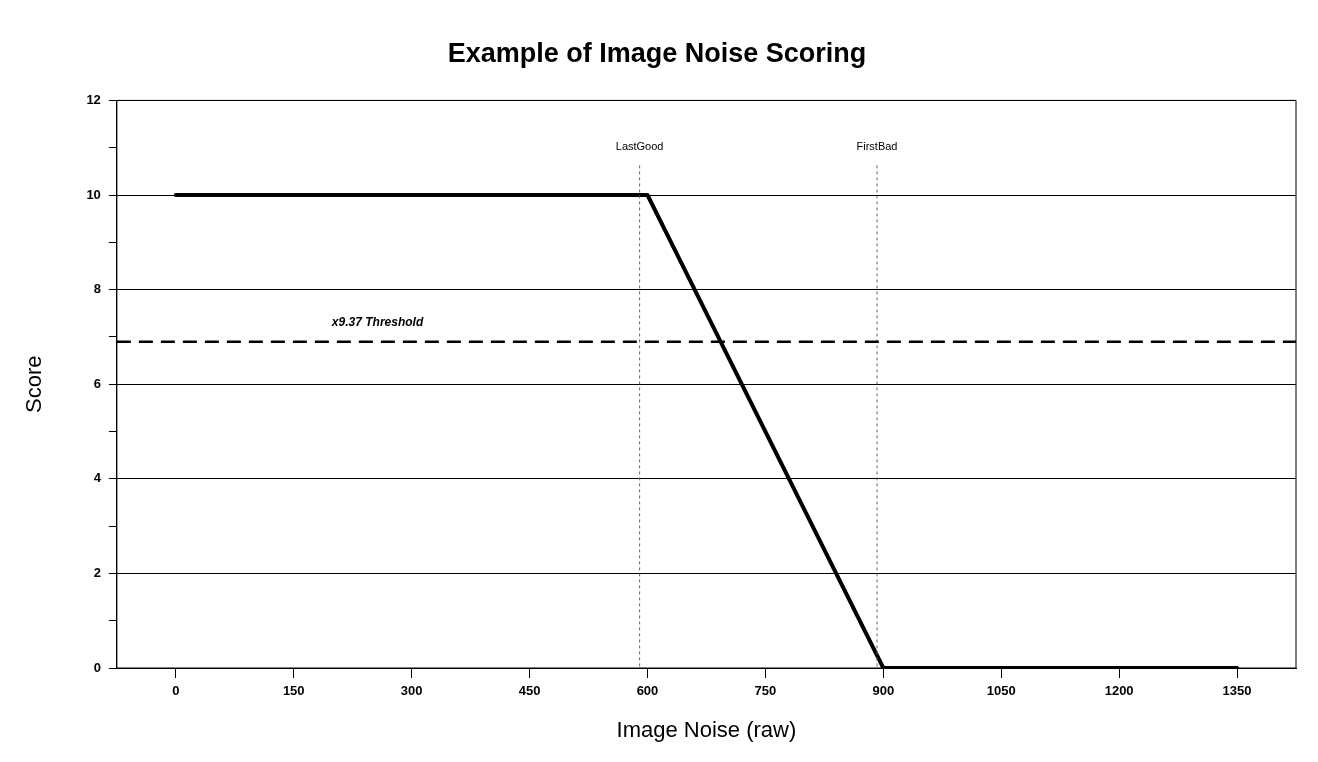 This screenshot has width=1318, height=762. Describe the element at coordinates (877, 146) in the screenshot. I see `ref-line-label: FirstBad` at that location.